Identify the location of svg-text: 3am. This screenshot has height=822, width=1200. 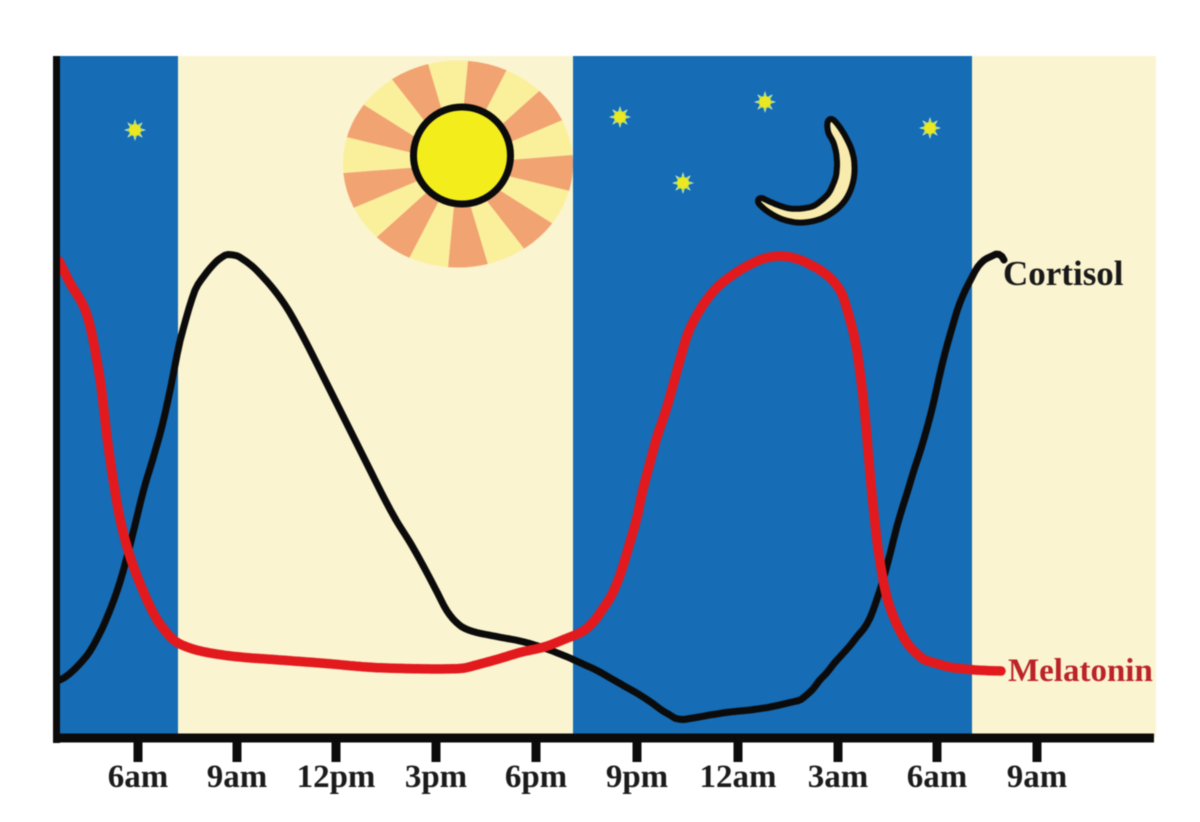
(838, 777).